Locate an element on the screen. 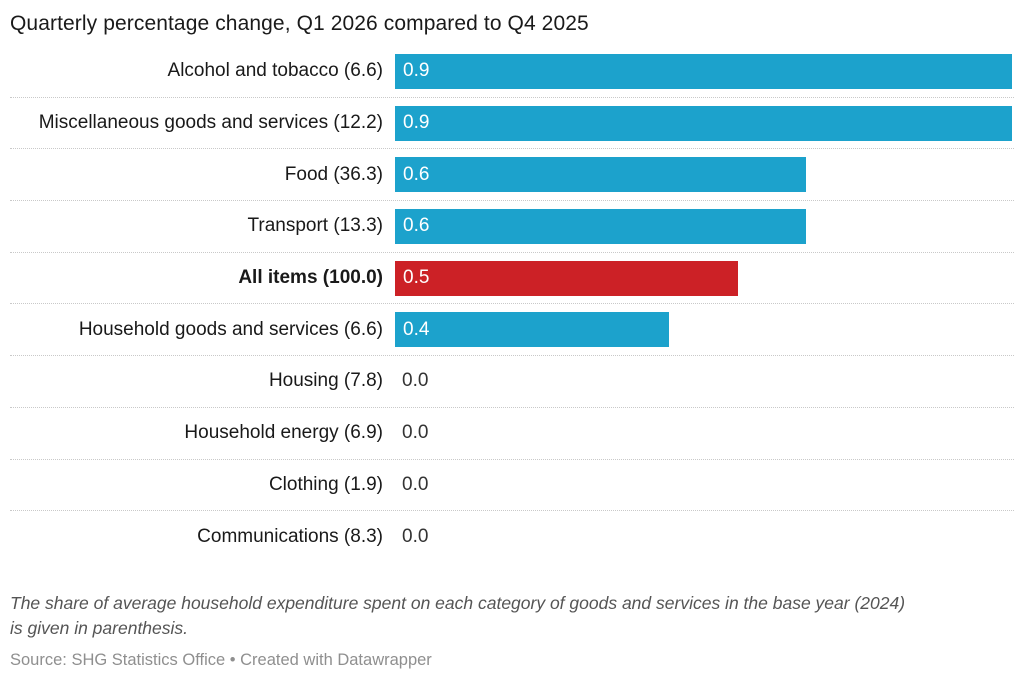  chart-row: Household energy (6.9) 0.0 is located at coordinates (512, 434).